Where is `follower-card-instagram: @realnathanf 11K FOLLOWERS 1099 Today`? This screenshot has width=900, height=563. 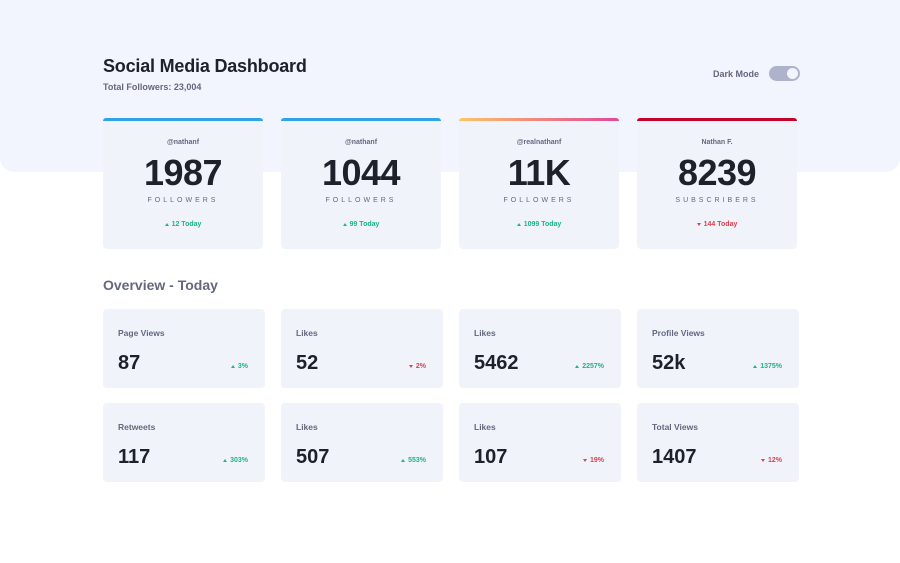 follower-card-instagram: @realnathanf 11K FOLLOWERS 1099 Today is located at coordinates (539, 183).